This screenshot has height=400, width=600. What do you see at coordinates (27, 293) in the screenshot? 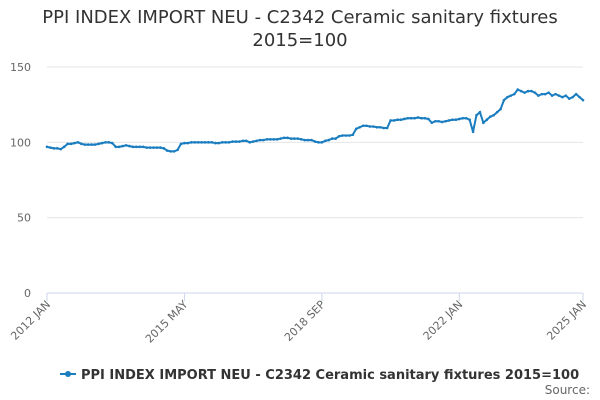
I see `y-tick-label: 0` at bounding box center [27, 293].